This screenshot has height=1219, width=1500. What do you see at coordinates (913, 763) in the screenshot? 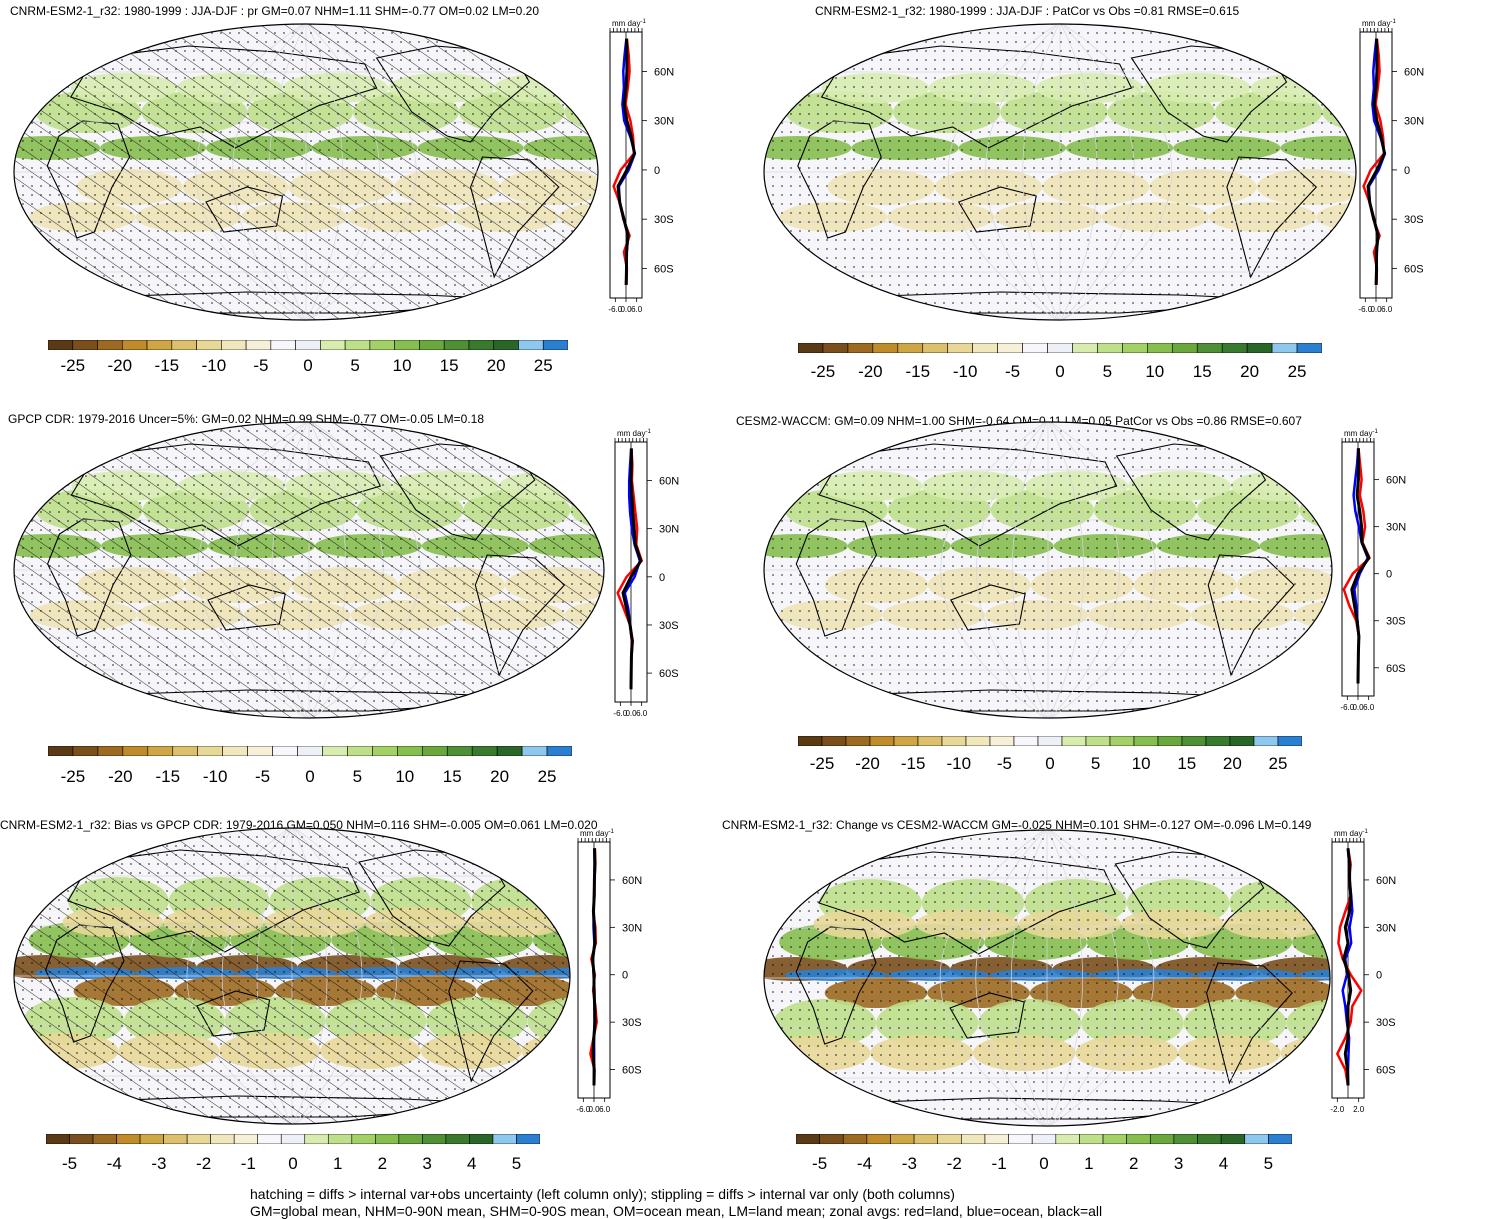
I see `colorbar-label: -15` at bounding box center [913, 763].